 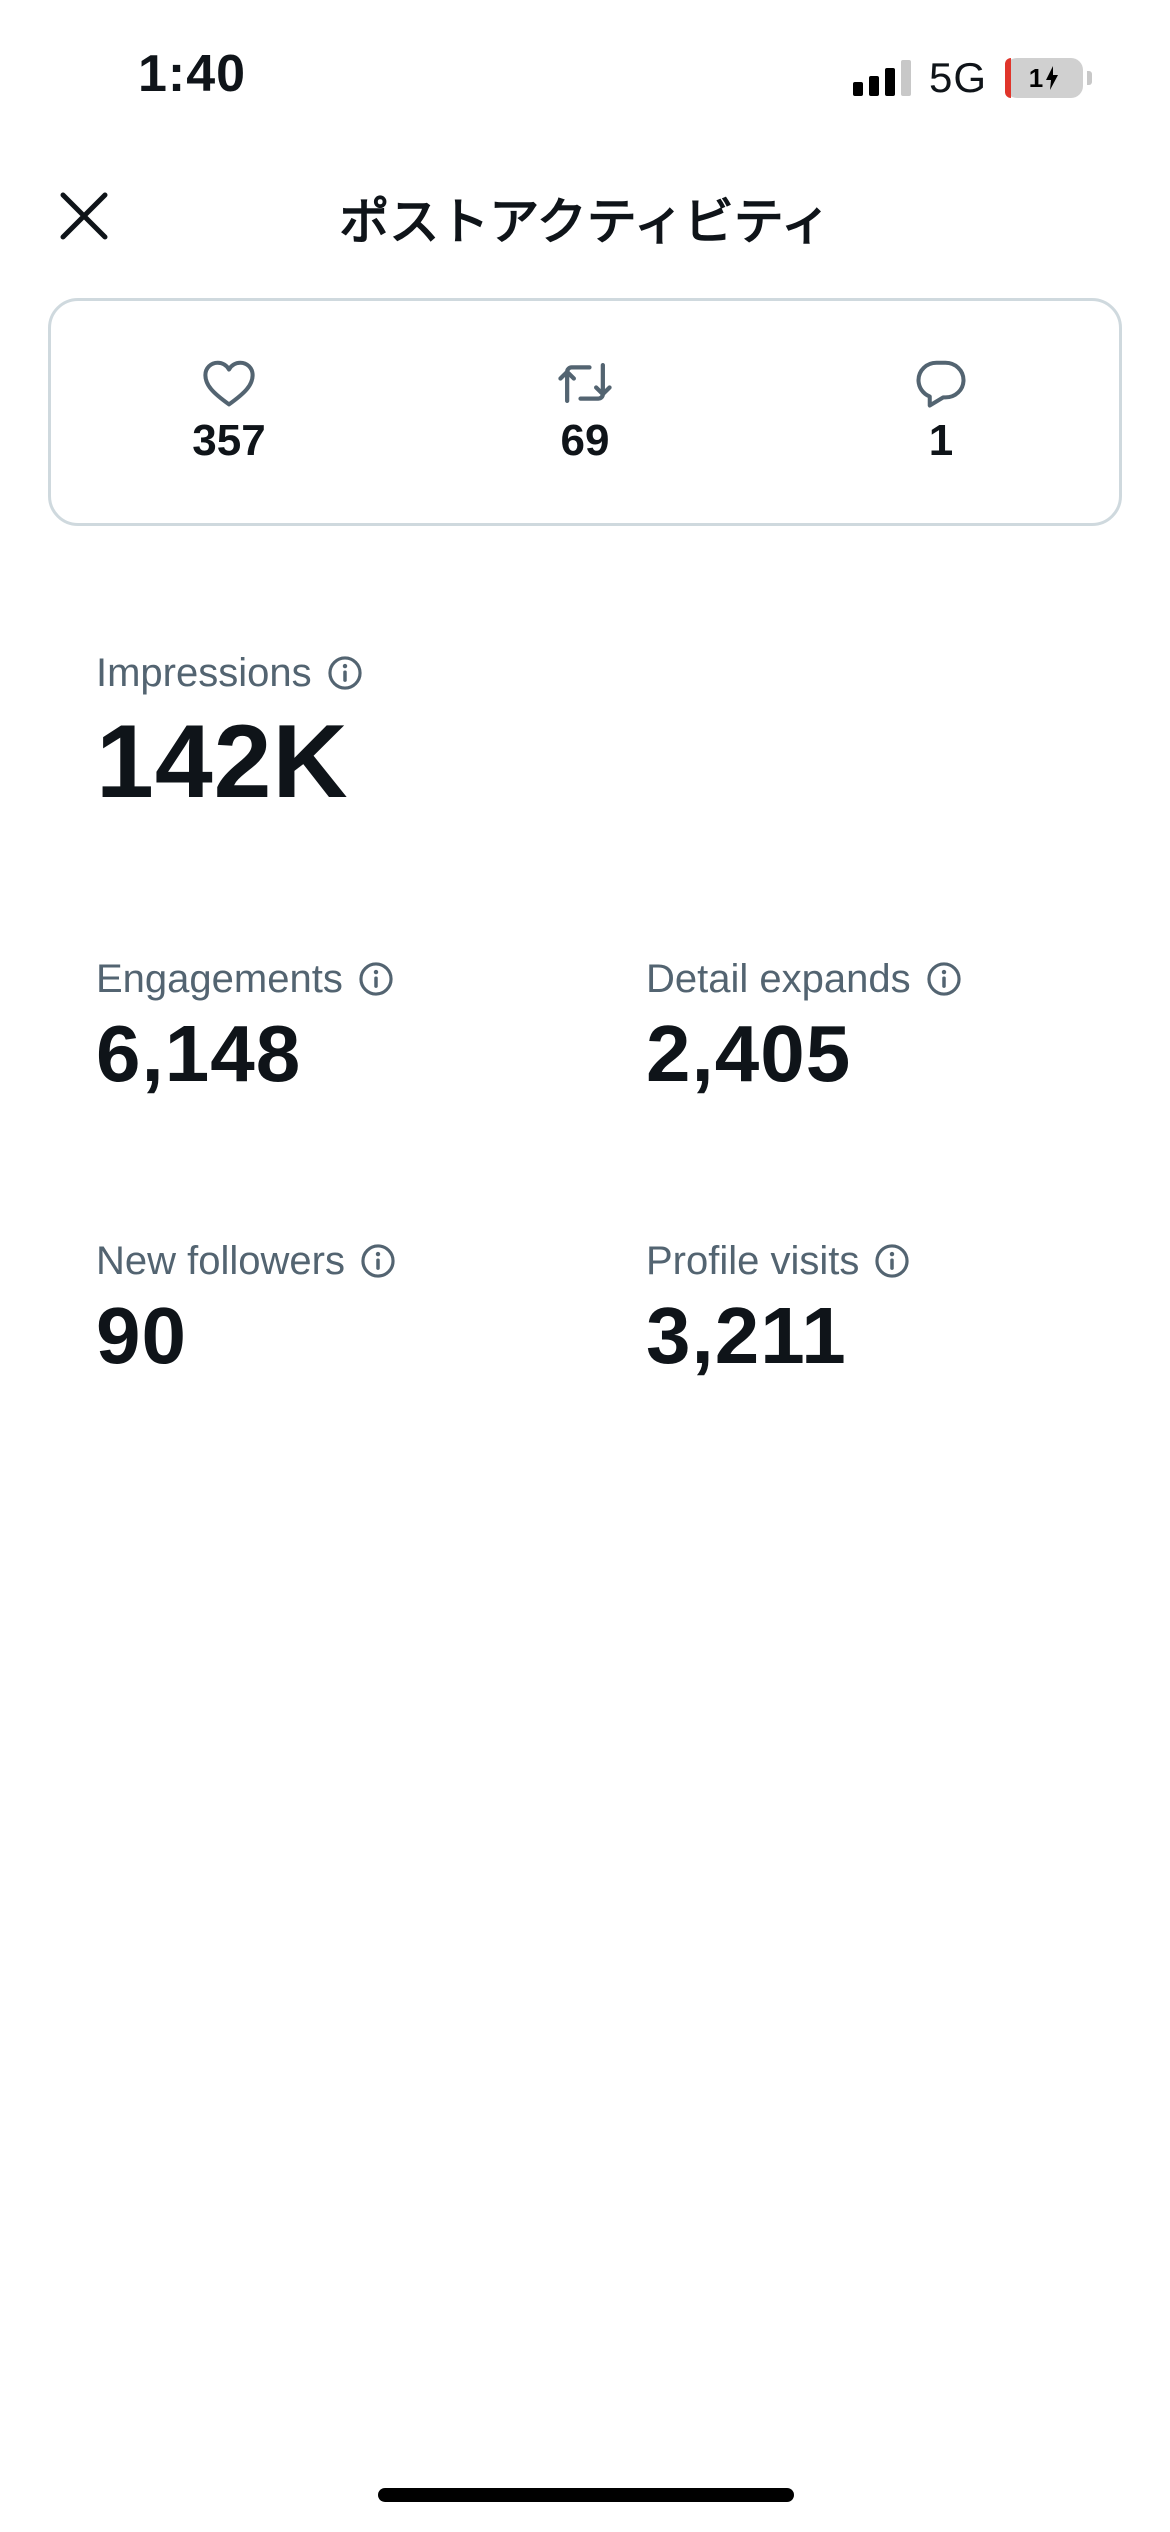 What do you see at coordinates (192, 74) in the screenshot?
I see `status-time: 1:40` at bounding box center [192, 74].